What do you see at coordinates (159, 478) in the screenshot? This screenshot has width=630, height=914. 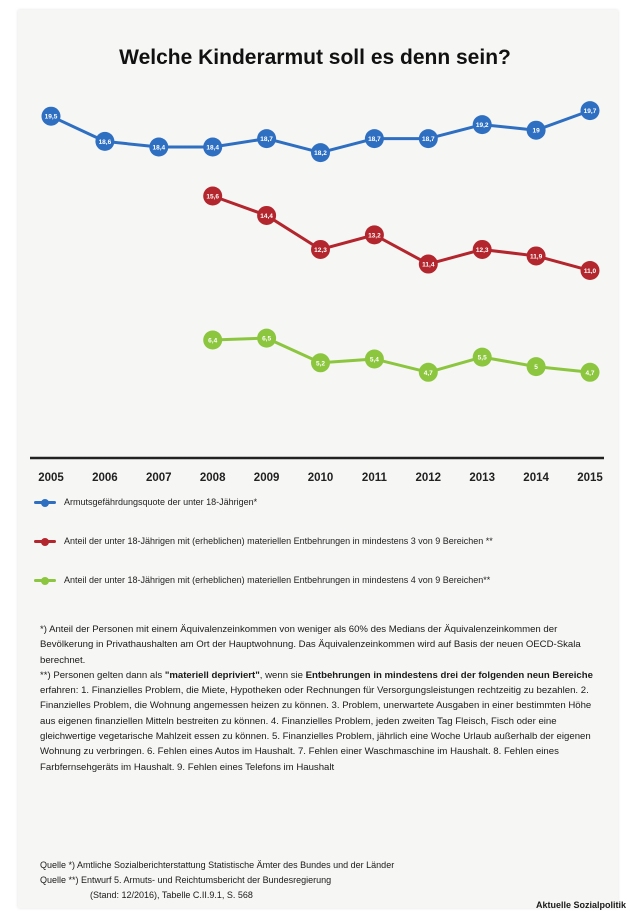 I see `x-tick-label-2007: 2007` at bounding box center [159, 478].